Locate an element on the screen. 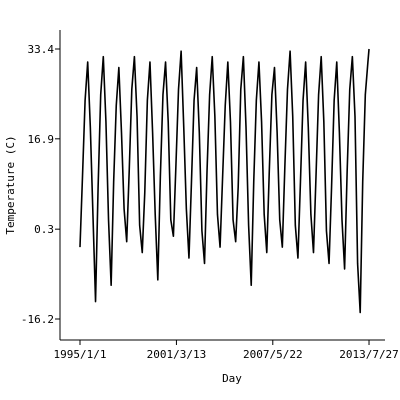 The image size is (400, 400). x-axis-label: Day is located at coordinates (232, 378).